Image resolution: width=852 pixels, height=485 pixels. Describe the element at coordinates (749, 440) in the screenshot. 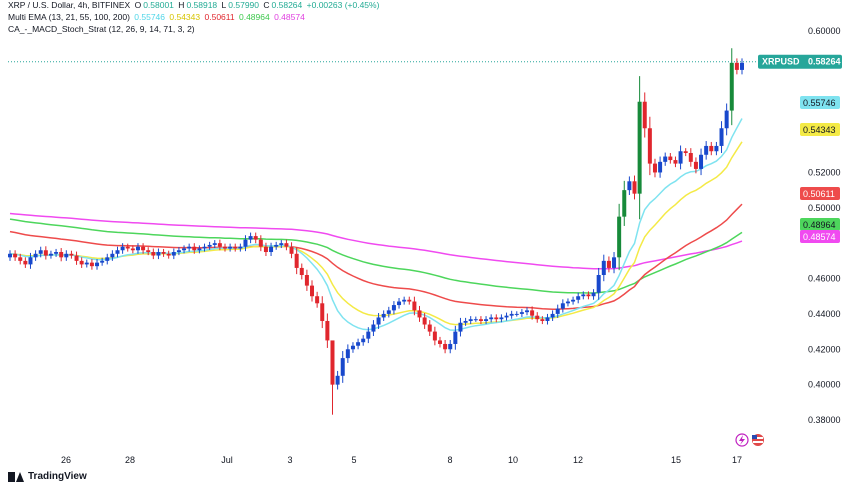

I see `events-icons` at that location.